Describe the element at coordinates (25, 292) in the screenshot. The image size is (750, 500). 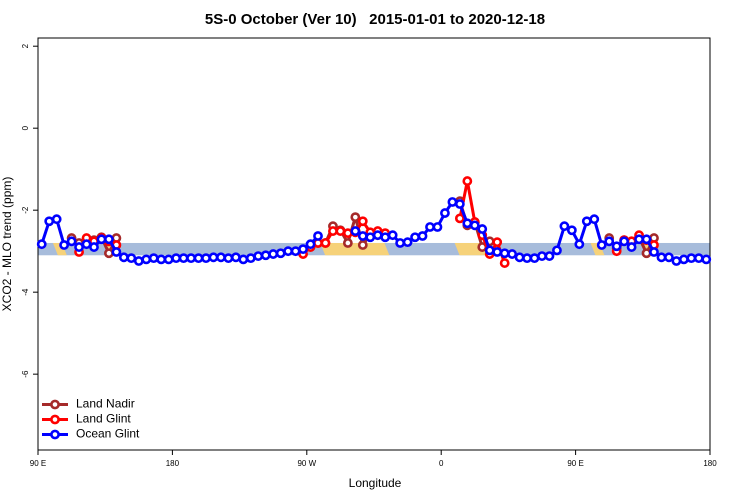
I see `y-tick-label: -4` at that location.